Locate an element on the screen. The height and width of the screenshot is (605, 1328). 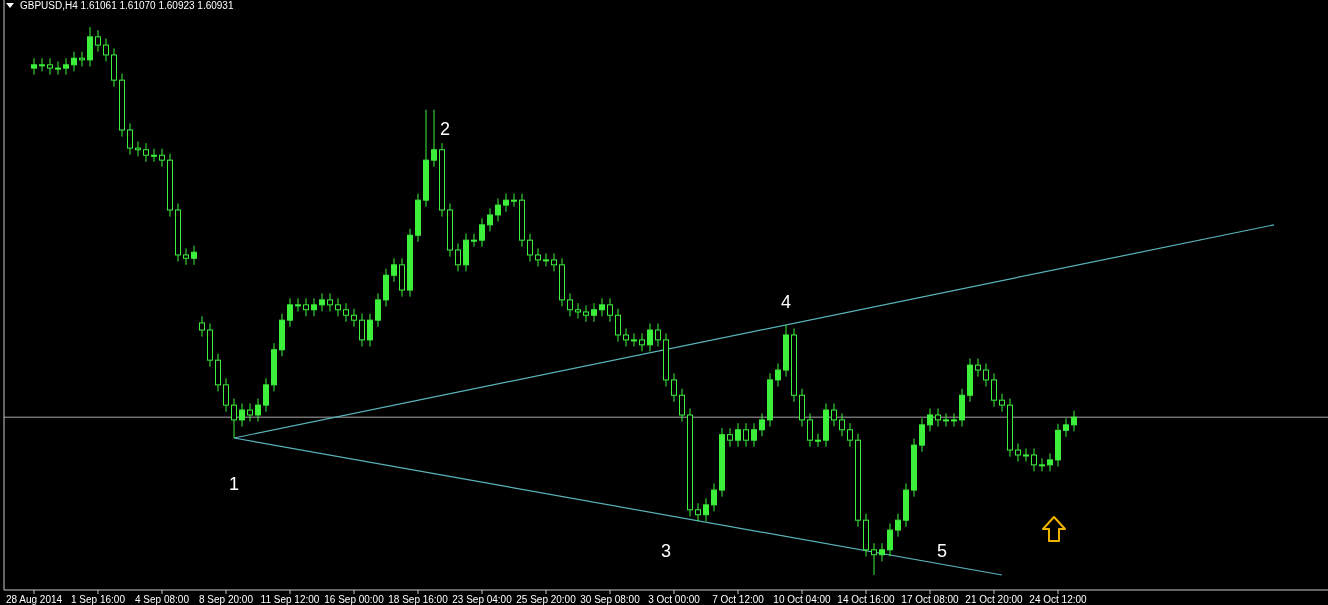
annotation: 1 is located at coordinates (234, 484).